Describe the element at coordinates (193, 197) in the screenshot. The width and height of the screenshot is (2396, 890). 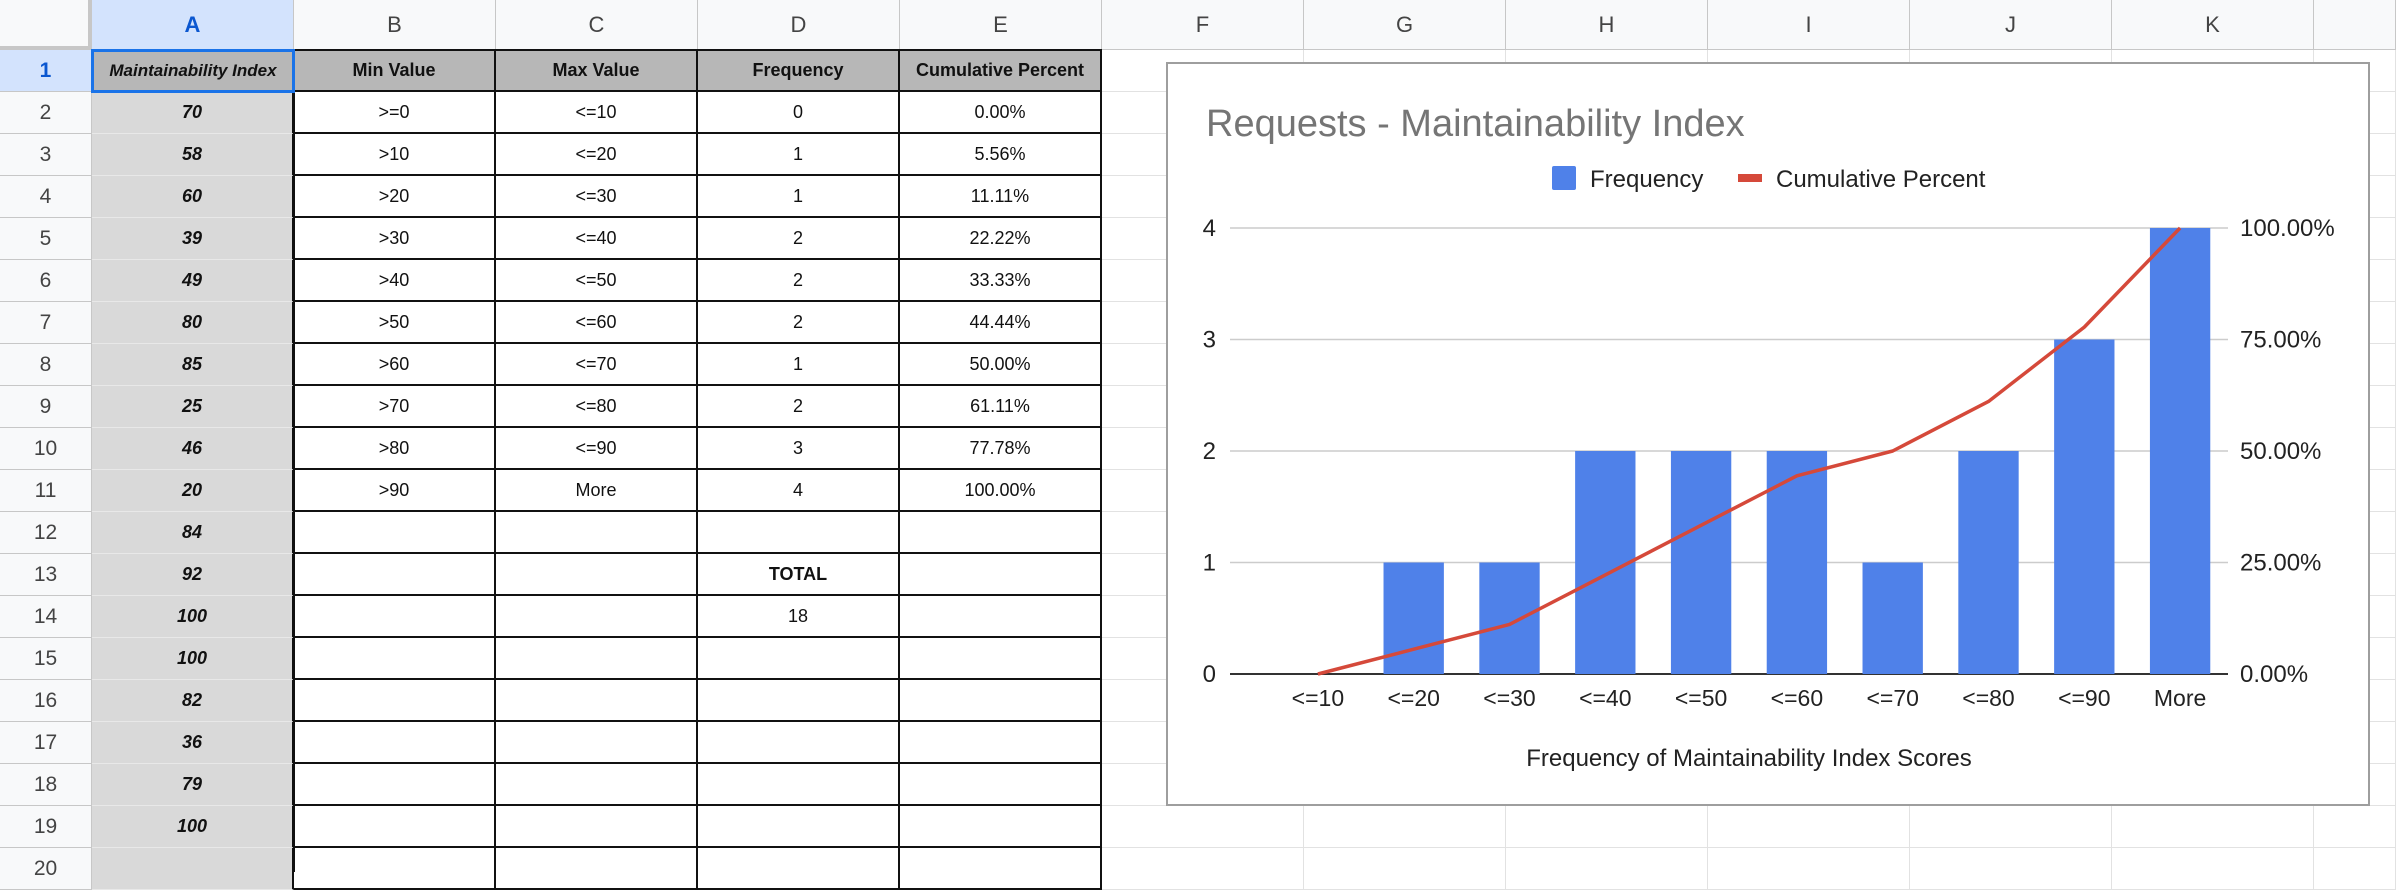
I see `cell-a-value: 60` at that location.